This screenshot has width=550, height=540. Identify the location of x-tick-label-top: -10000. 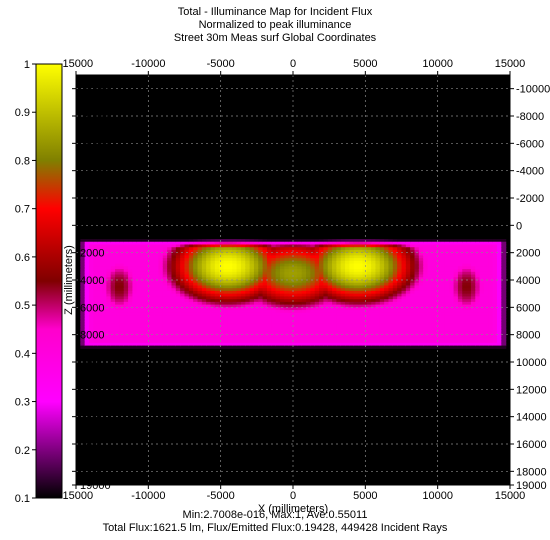
(148, 64).